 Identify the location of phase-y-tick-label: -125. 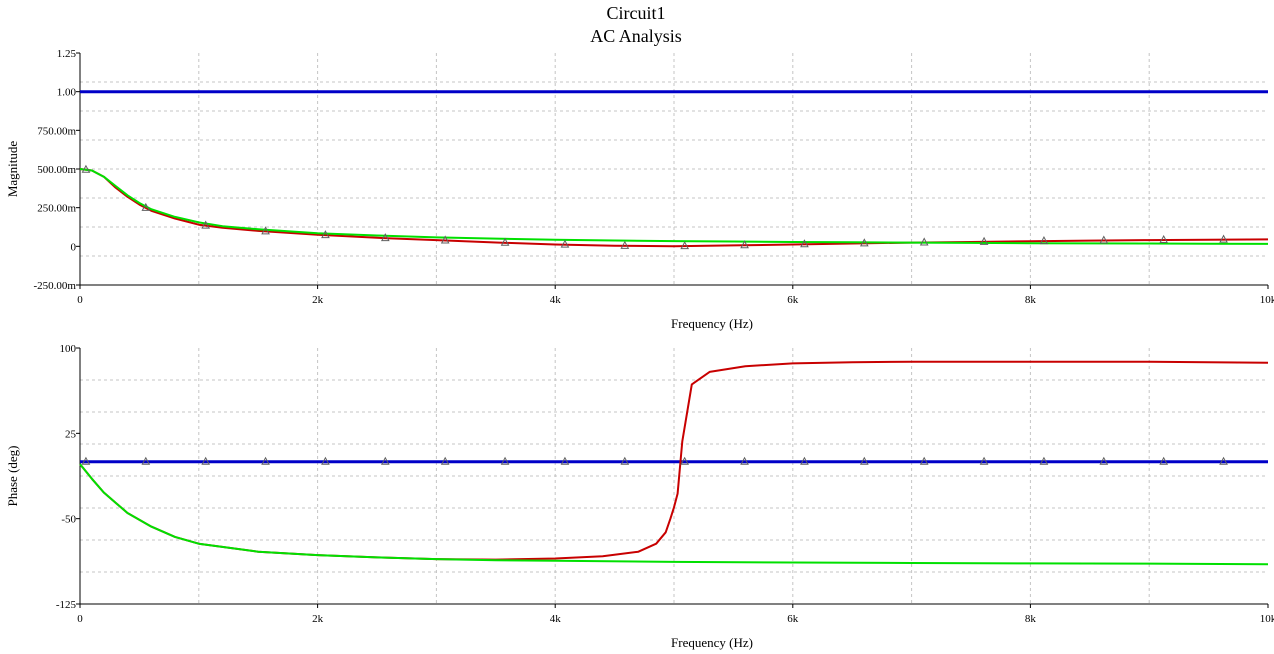
(66, 605).